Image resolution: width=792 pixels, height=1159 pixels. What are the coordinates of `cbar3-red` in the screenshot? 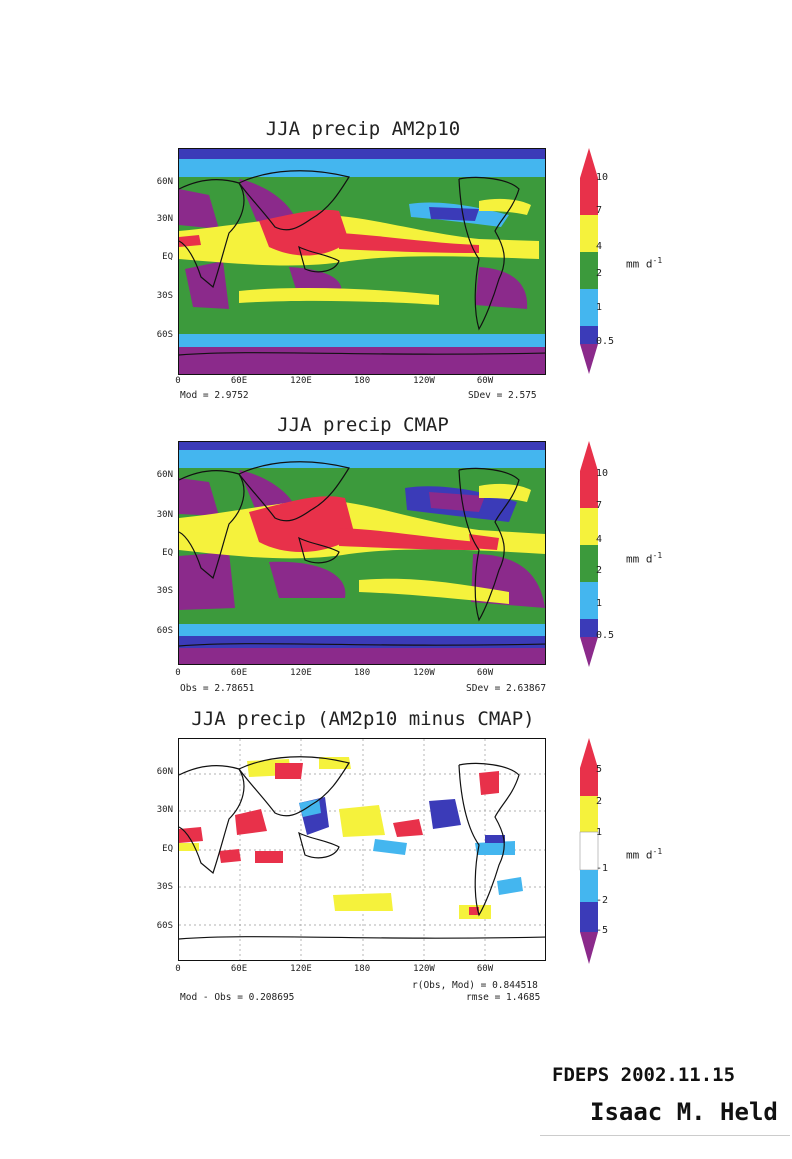 It's located at (589, 782).